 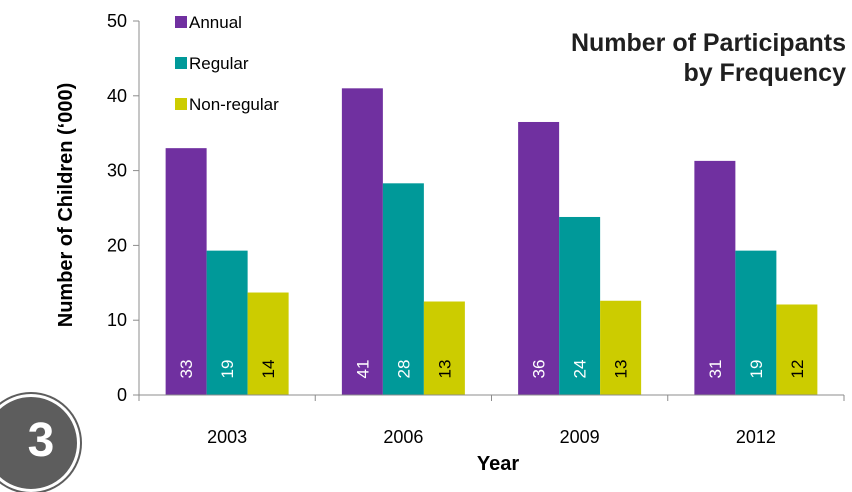 What do you see at coordinates (539, 258) in the screenshot?
I see `bar-annual-2009` at bounding box center [539, 258].